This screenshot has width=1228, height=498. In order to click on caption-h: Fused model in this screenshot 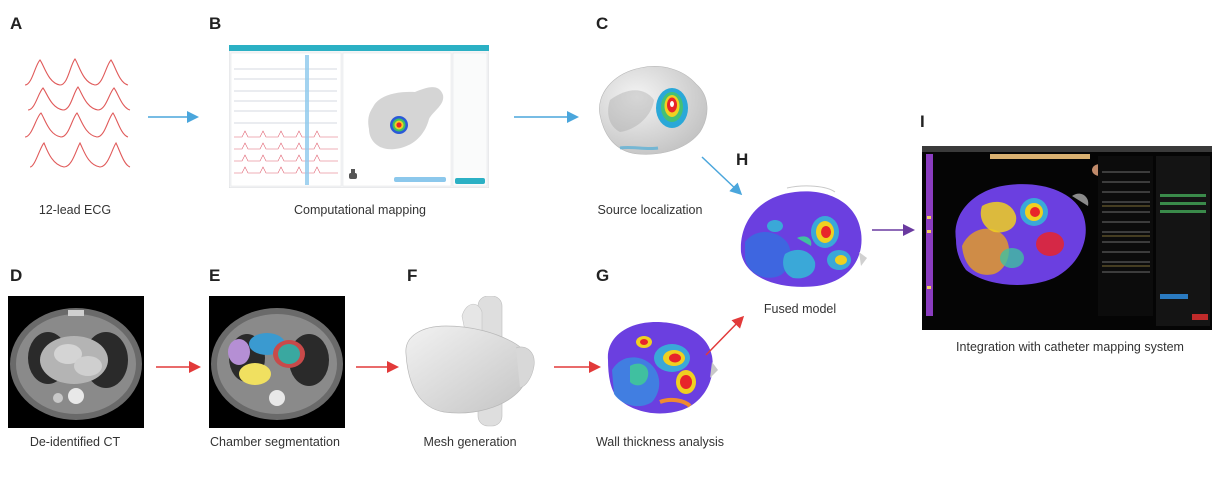, I will do `click(800, 309)`.